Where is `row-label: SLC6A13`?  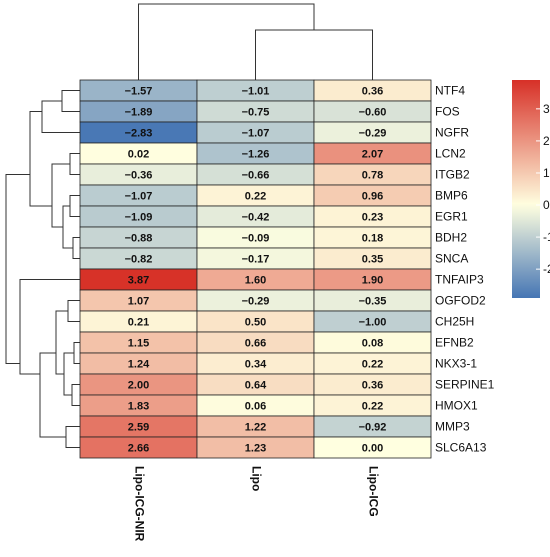
row-label: SLC6A13 is located at coordinates (461, 448).